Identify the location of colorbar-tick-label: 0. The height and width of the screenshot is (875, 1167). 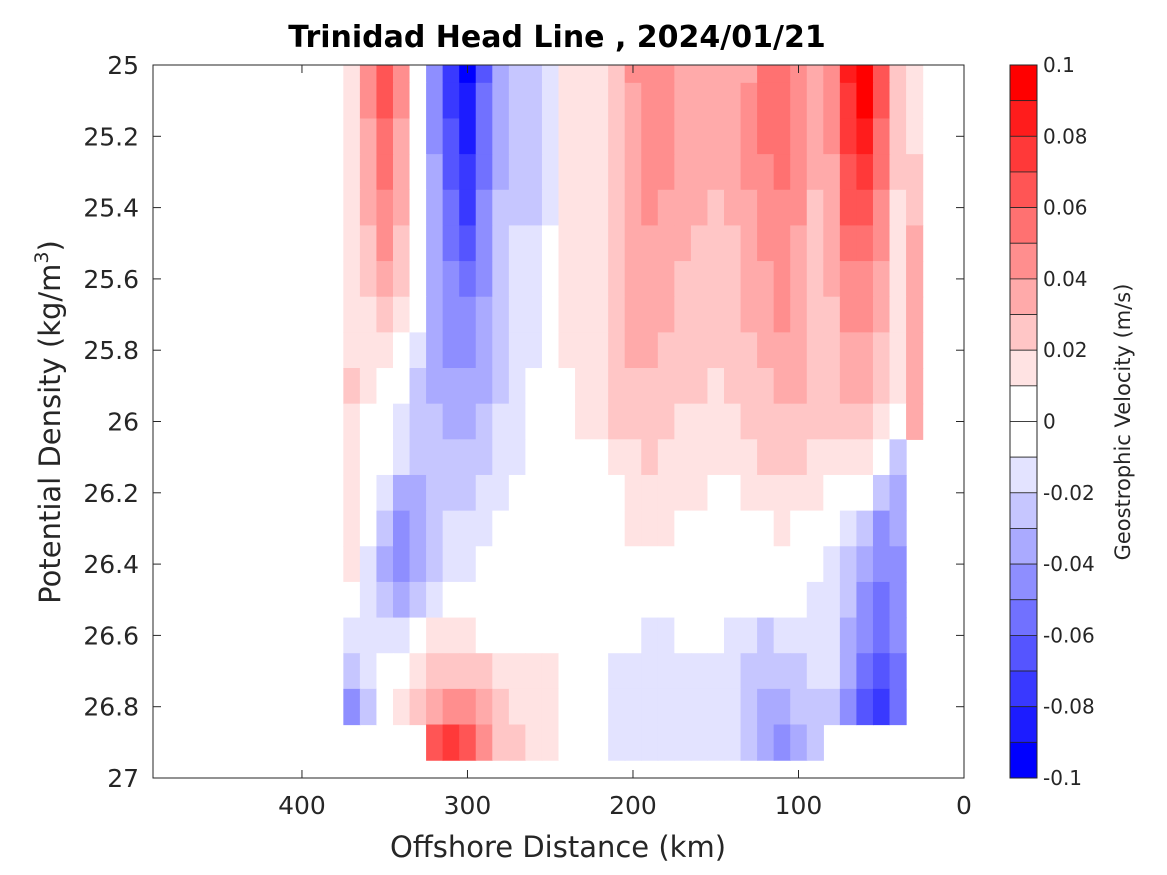
(1049, 422).